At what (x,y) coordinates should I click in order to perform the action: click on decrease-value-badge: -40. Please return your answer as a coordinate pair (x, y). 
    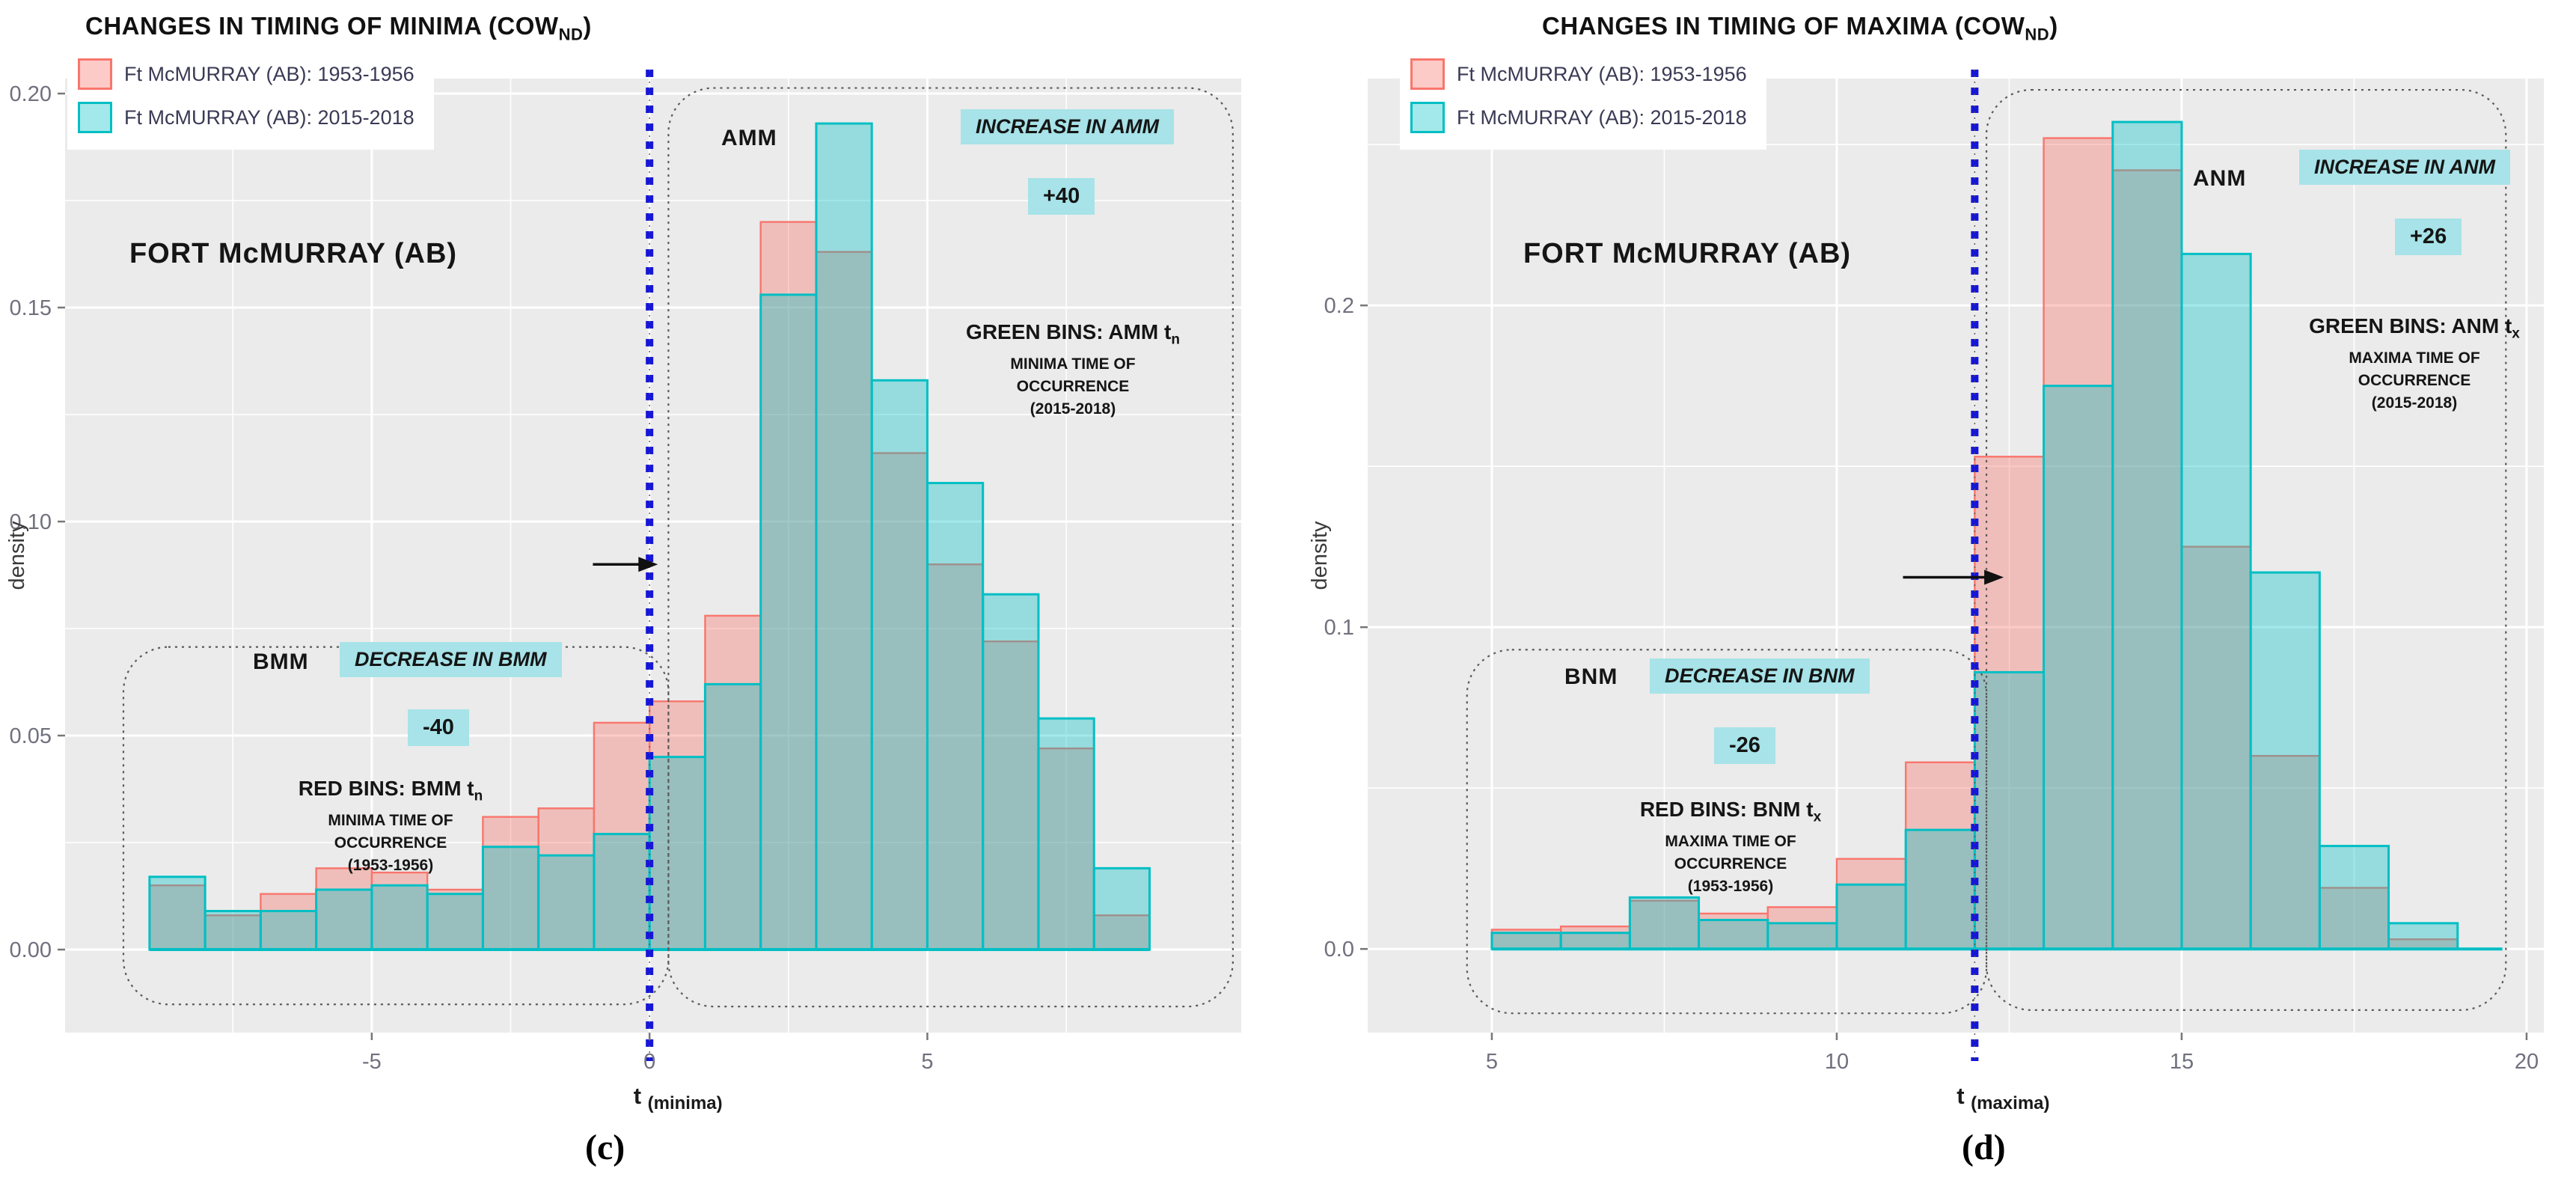
    Looking at the image, I should click on (438, 727).